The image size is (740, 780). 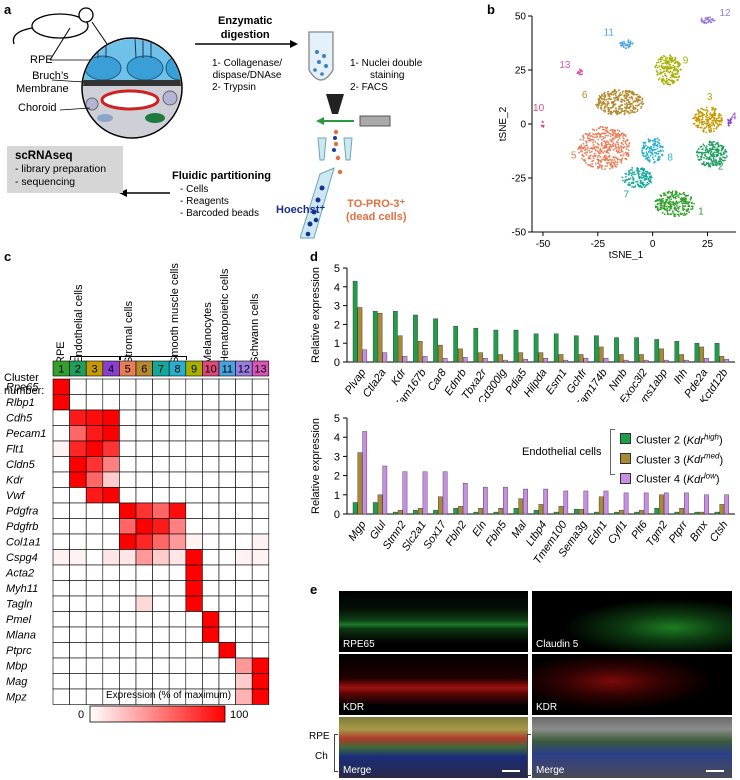 I want to click on bar-top-category-label: Esm1, so click(x=557, y=382).